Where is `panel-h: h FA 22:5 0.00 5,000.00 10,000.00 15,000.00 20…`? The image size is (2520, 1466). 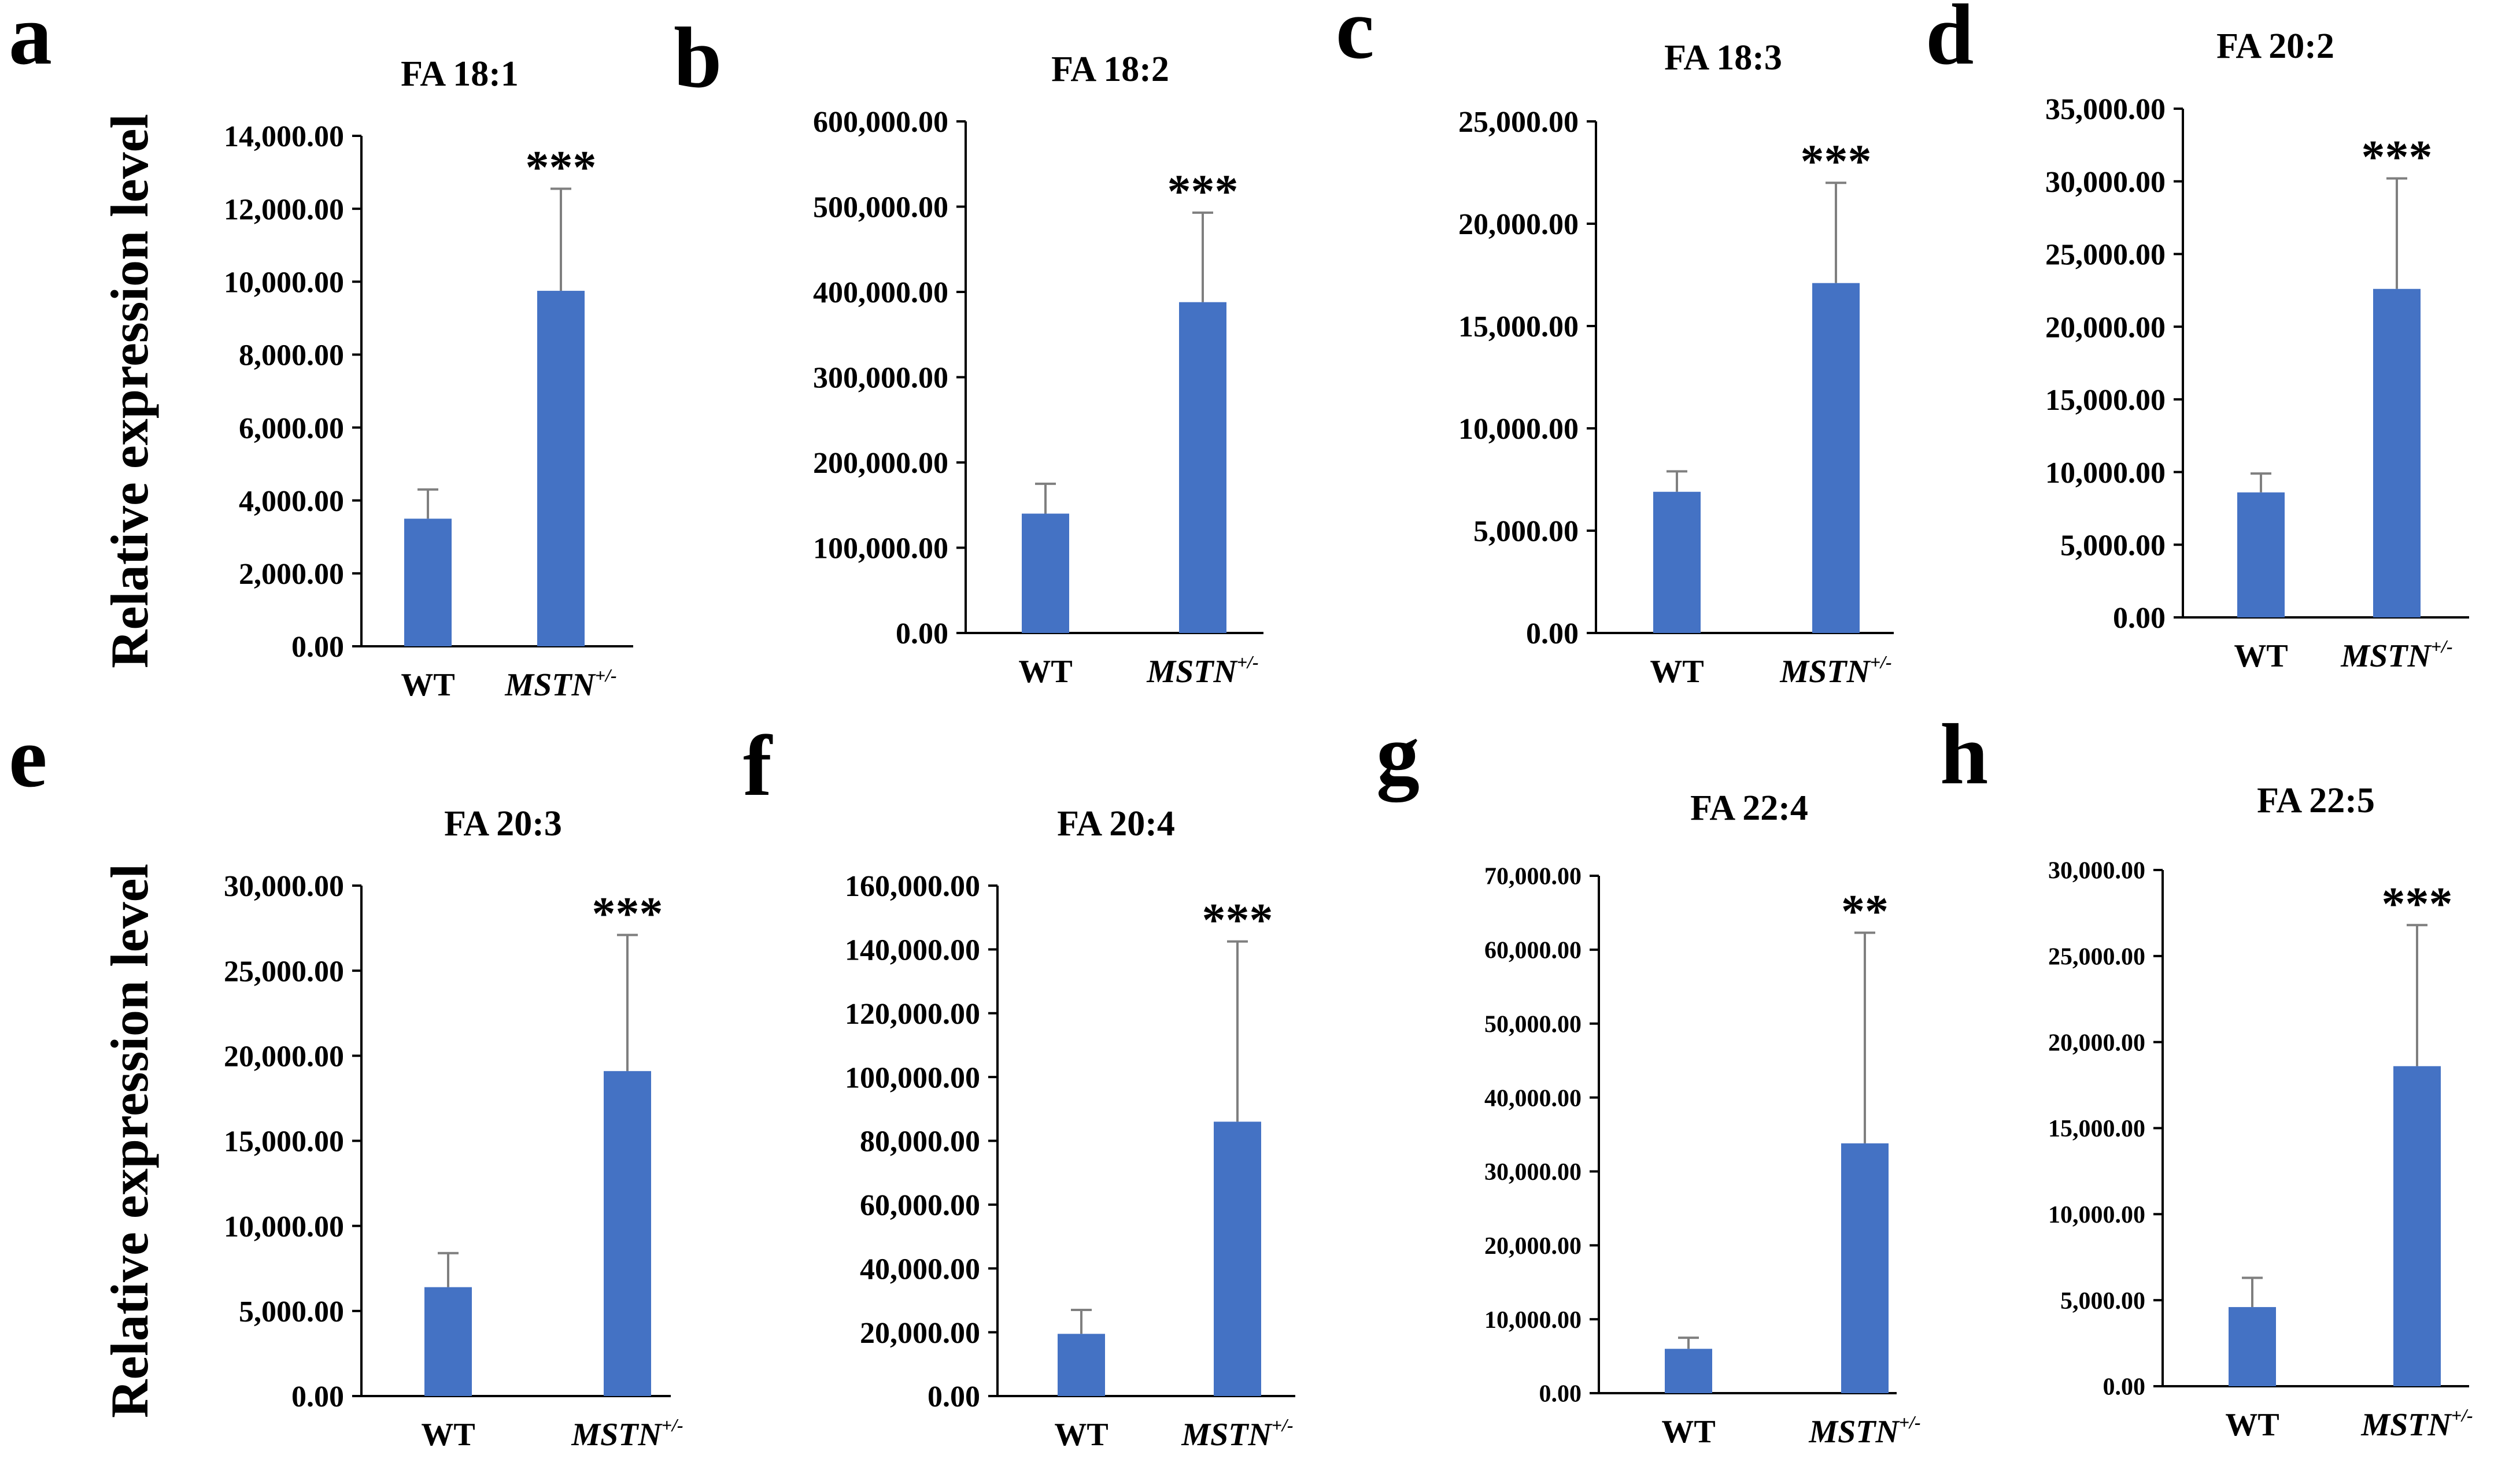 panel-h: h FA 22:5 0.00 5,000.00 10,000.00 15,000.00 20… is located at coordinates (2206, 1074).